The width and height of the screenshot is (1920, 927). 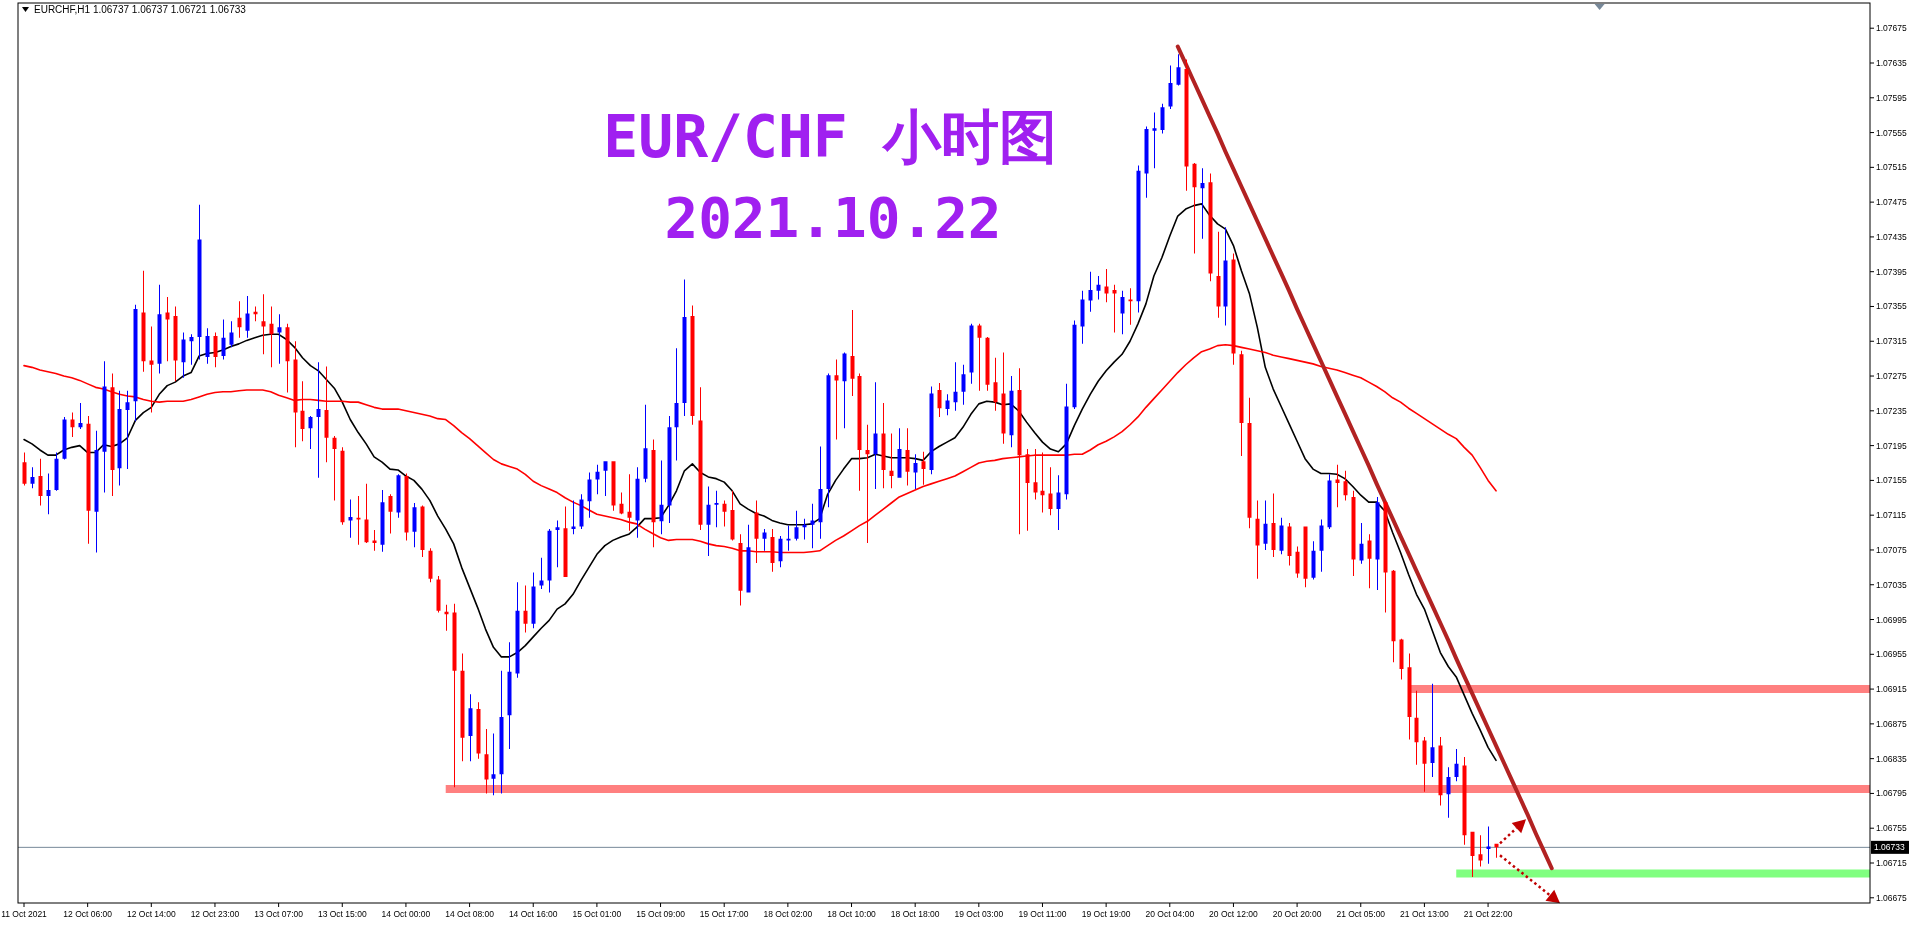 I want to click on y-tick-label: 1.06955, so click(x=1891, y=654).